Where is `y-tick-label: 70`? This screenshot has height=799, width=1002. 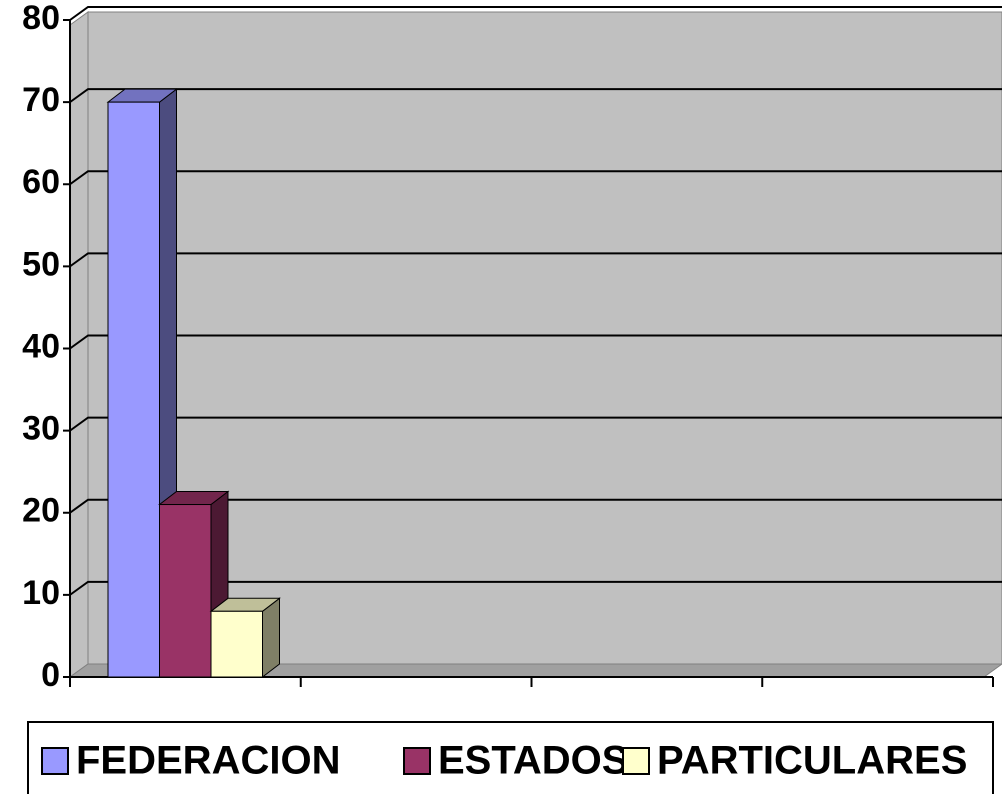 y-tick-label: 70 is located at coordinates (41, 100).